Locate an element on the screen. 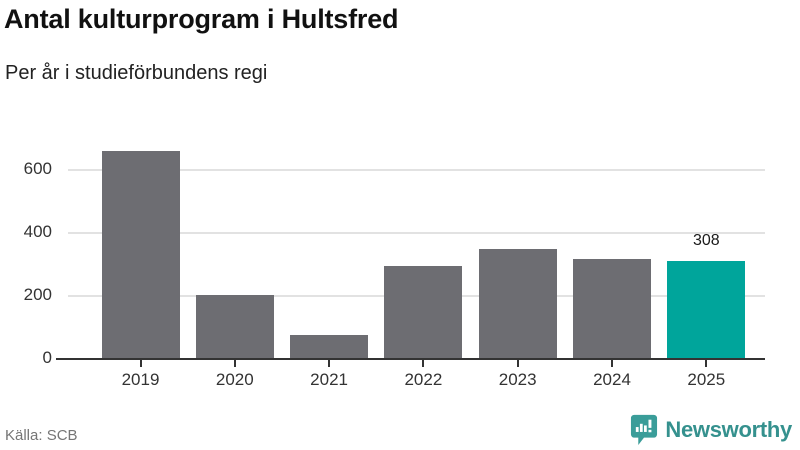  bar-2019 is located at coordinates (140, 254).